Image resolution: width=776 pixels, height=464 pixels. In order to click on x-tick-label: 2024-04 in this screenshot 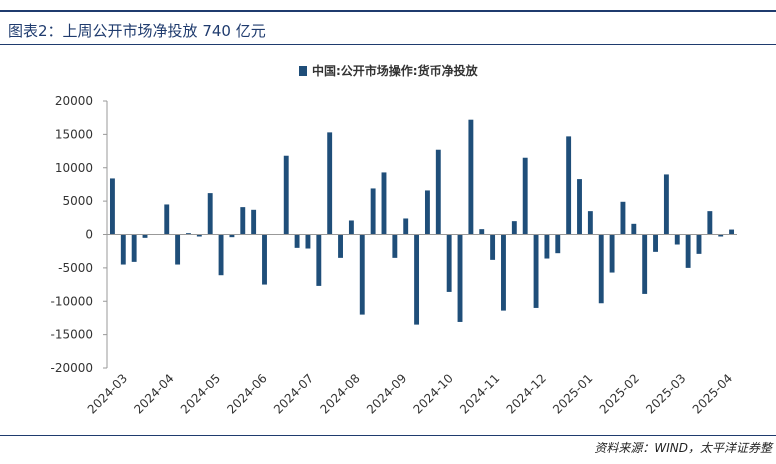, I will do `click(153, 393)`.